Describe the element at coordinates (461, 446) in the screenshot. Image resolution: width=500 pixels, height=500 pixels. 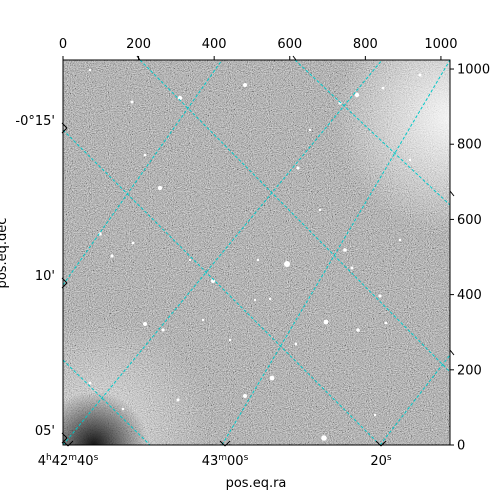
I see `right-tick-label: 0` at that location.